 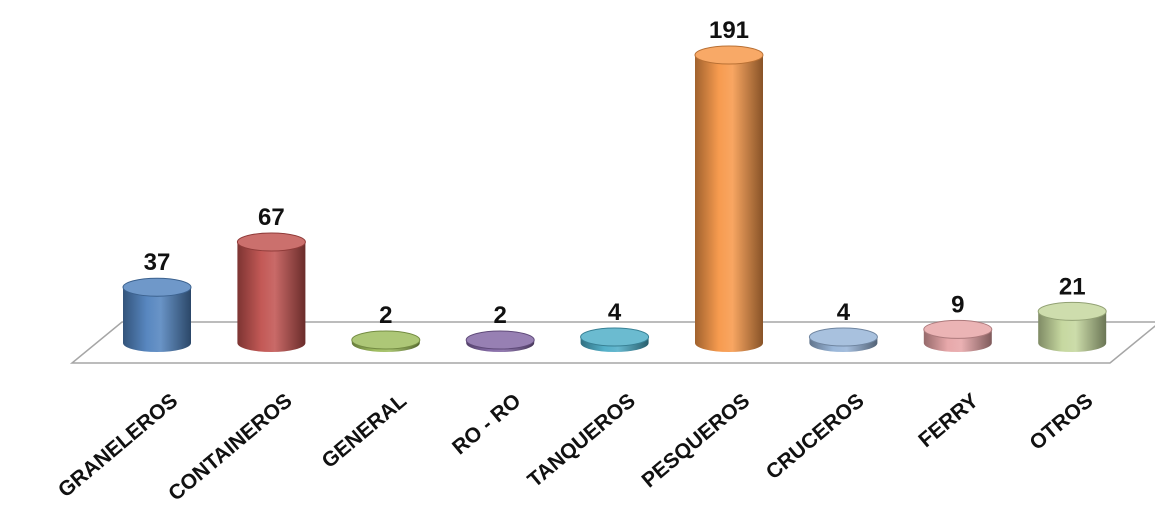 I want to click on bar-top-general, so click(x=386, y=340).